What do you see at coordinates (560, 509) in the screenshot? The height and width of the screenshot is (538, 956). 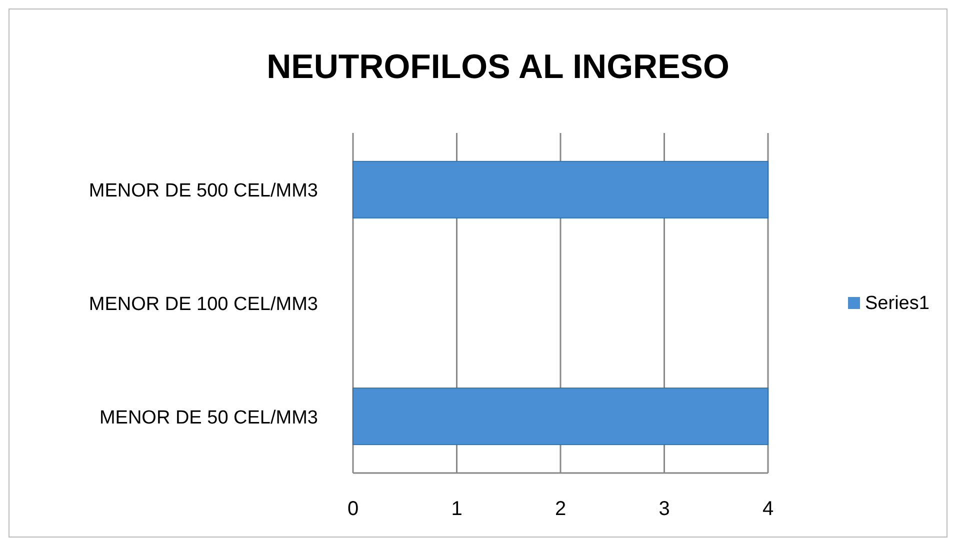 I see `x-tick-label: 2` at bounding box center [560, 509].